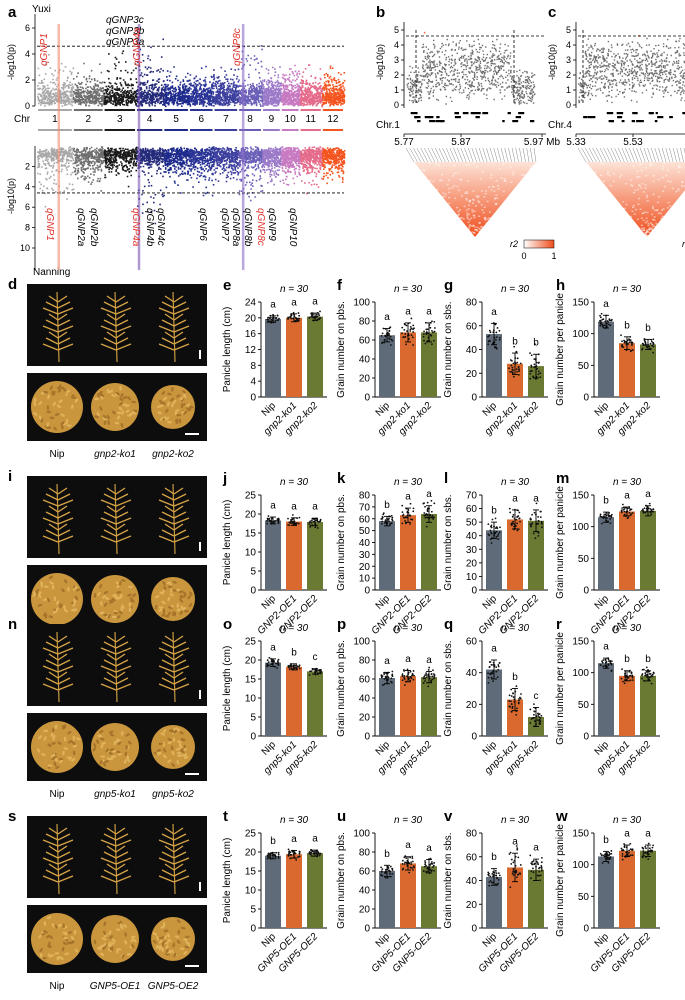  Describe the element at coordinates (251, 496) in the screenshot. I see `y-tick-label: 25` at that location.